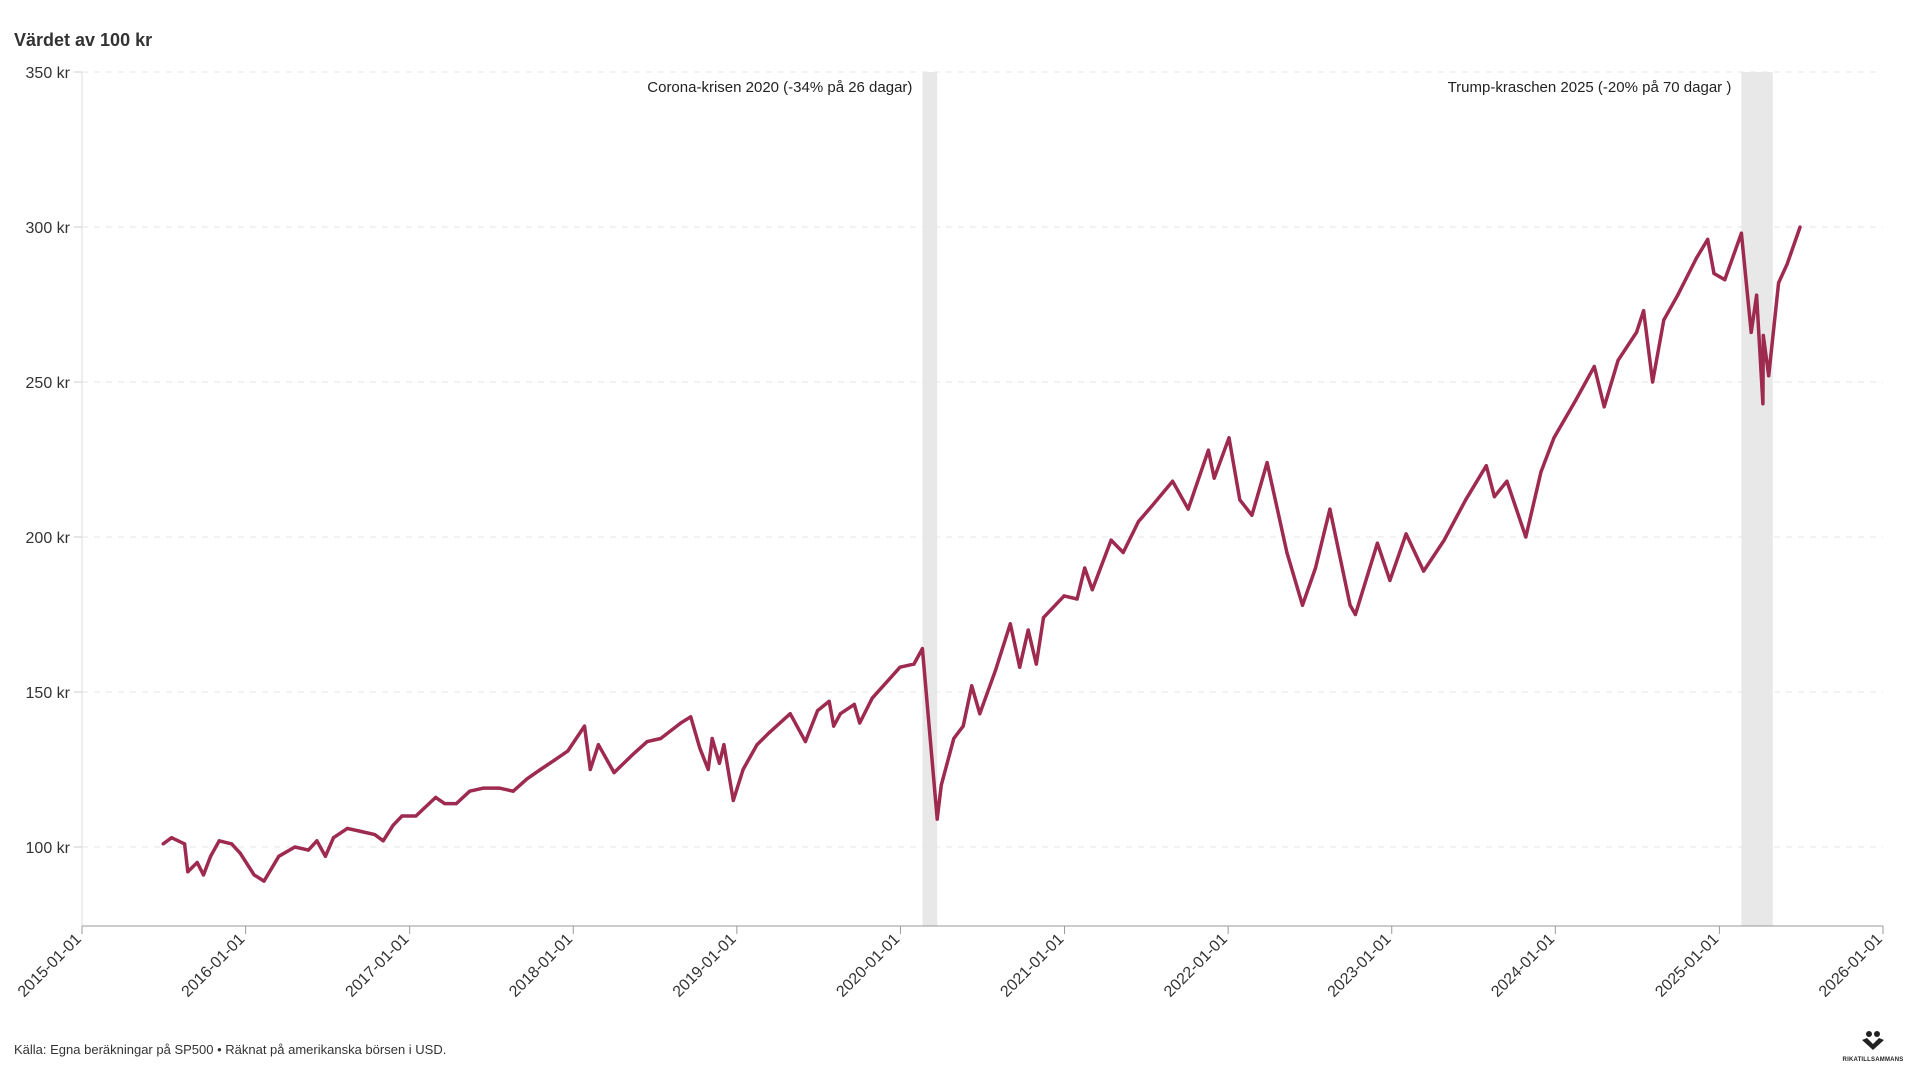 The height and width of the screenshot is (1080, 1920). I want to click on x-tick-label: 2026-01-01, so click(1851, 966).